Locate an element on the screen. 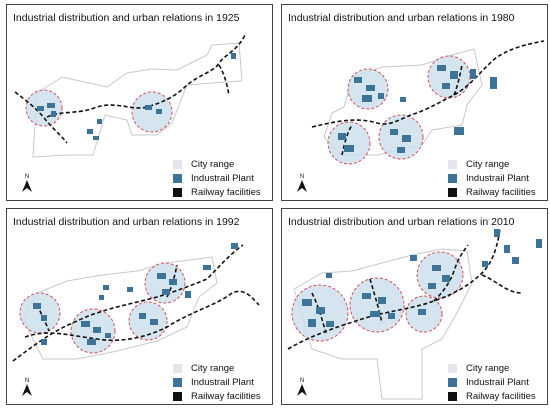 Image resolution: width=550 pixels, height=409 pixels. map-1980 is located at coordinates (428, 102).